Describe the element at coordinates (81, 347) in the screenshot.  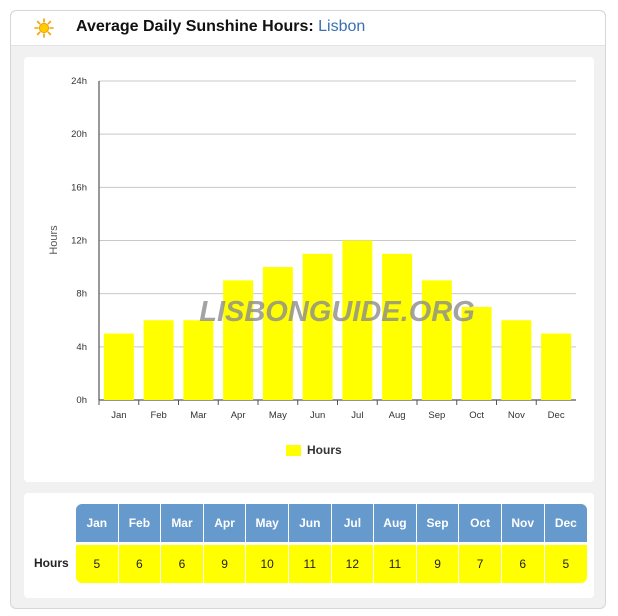
I see `y-tick-label: 4h` at that location.